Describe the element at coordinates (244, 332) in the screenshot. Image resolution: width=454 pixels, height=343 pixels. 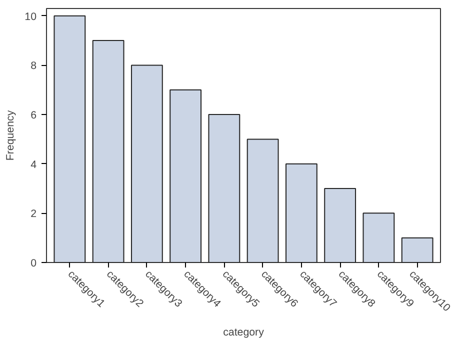
I see `x-axis-title: category` at that location.